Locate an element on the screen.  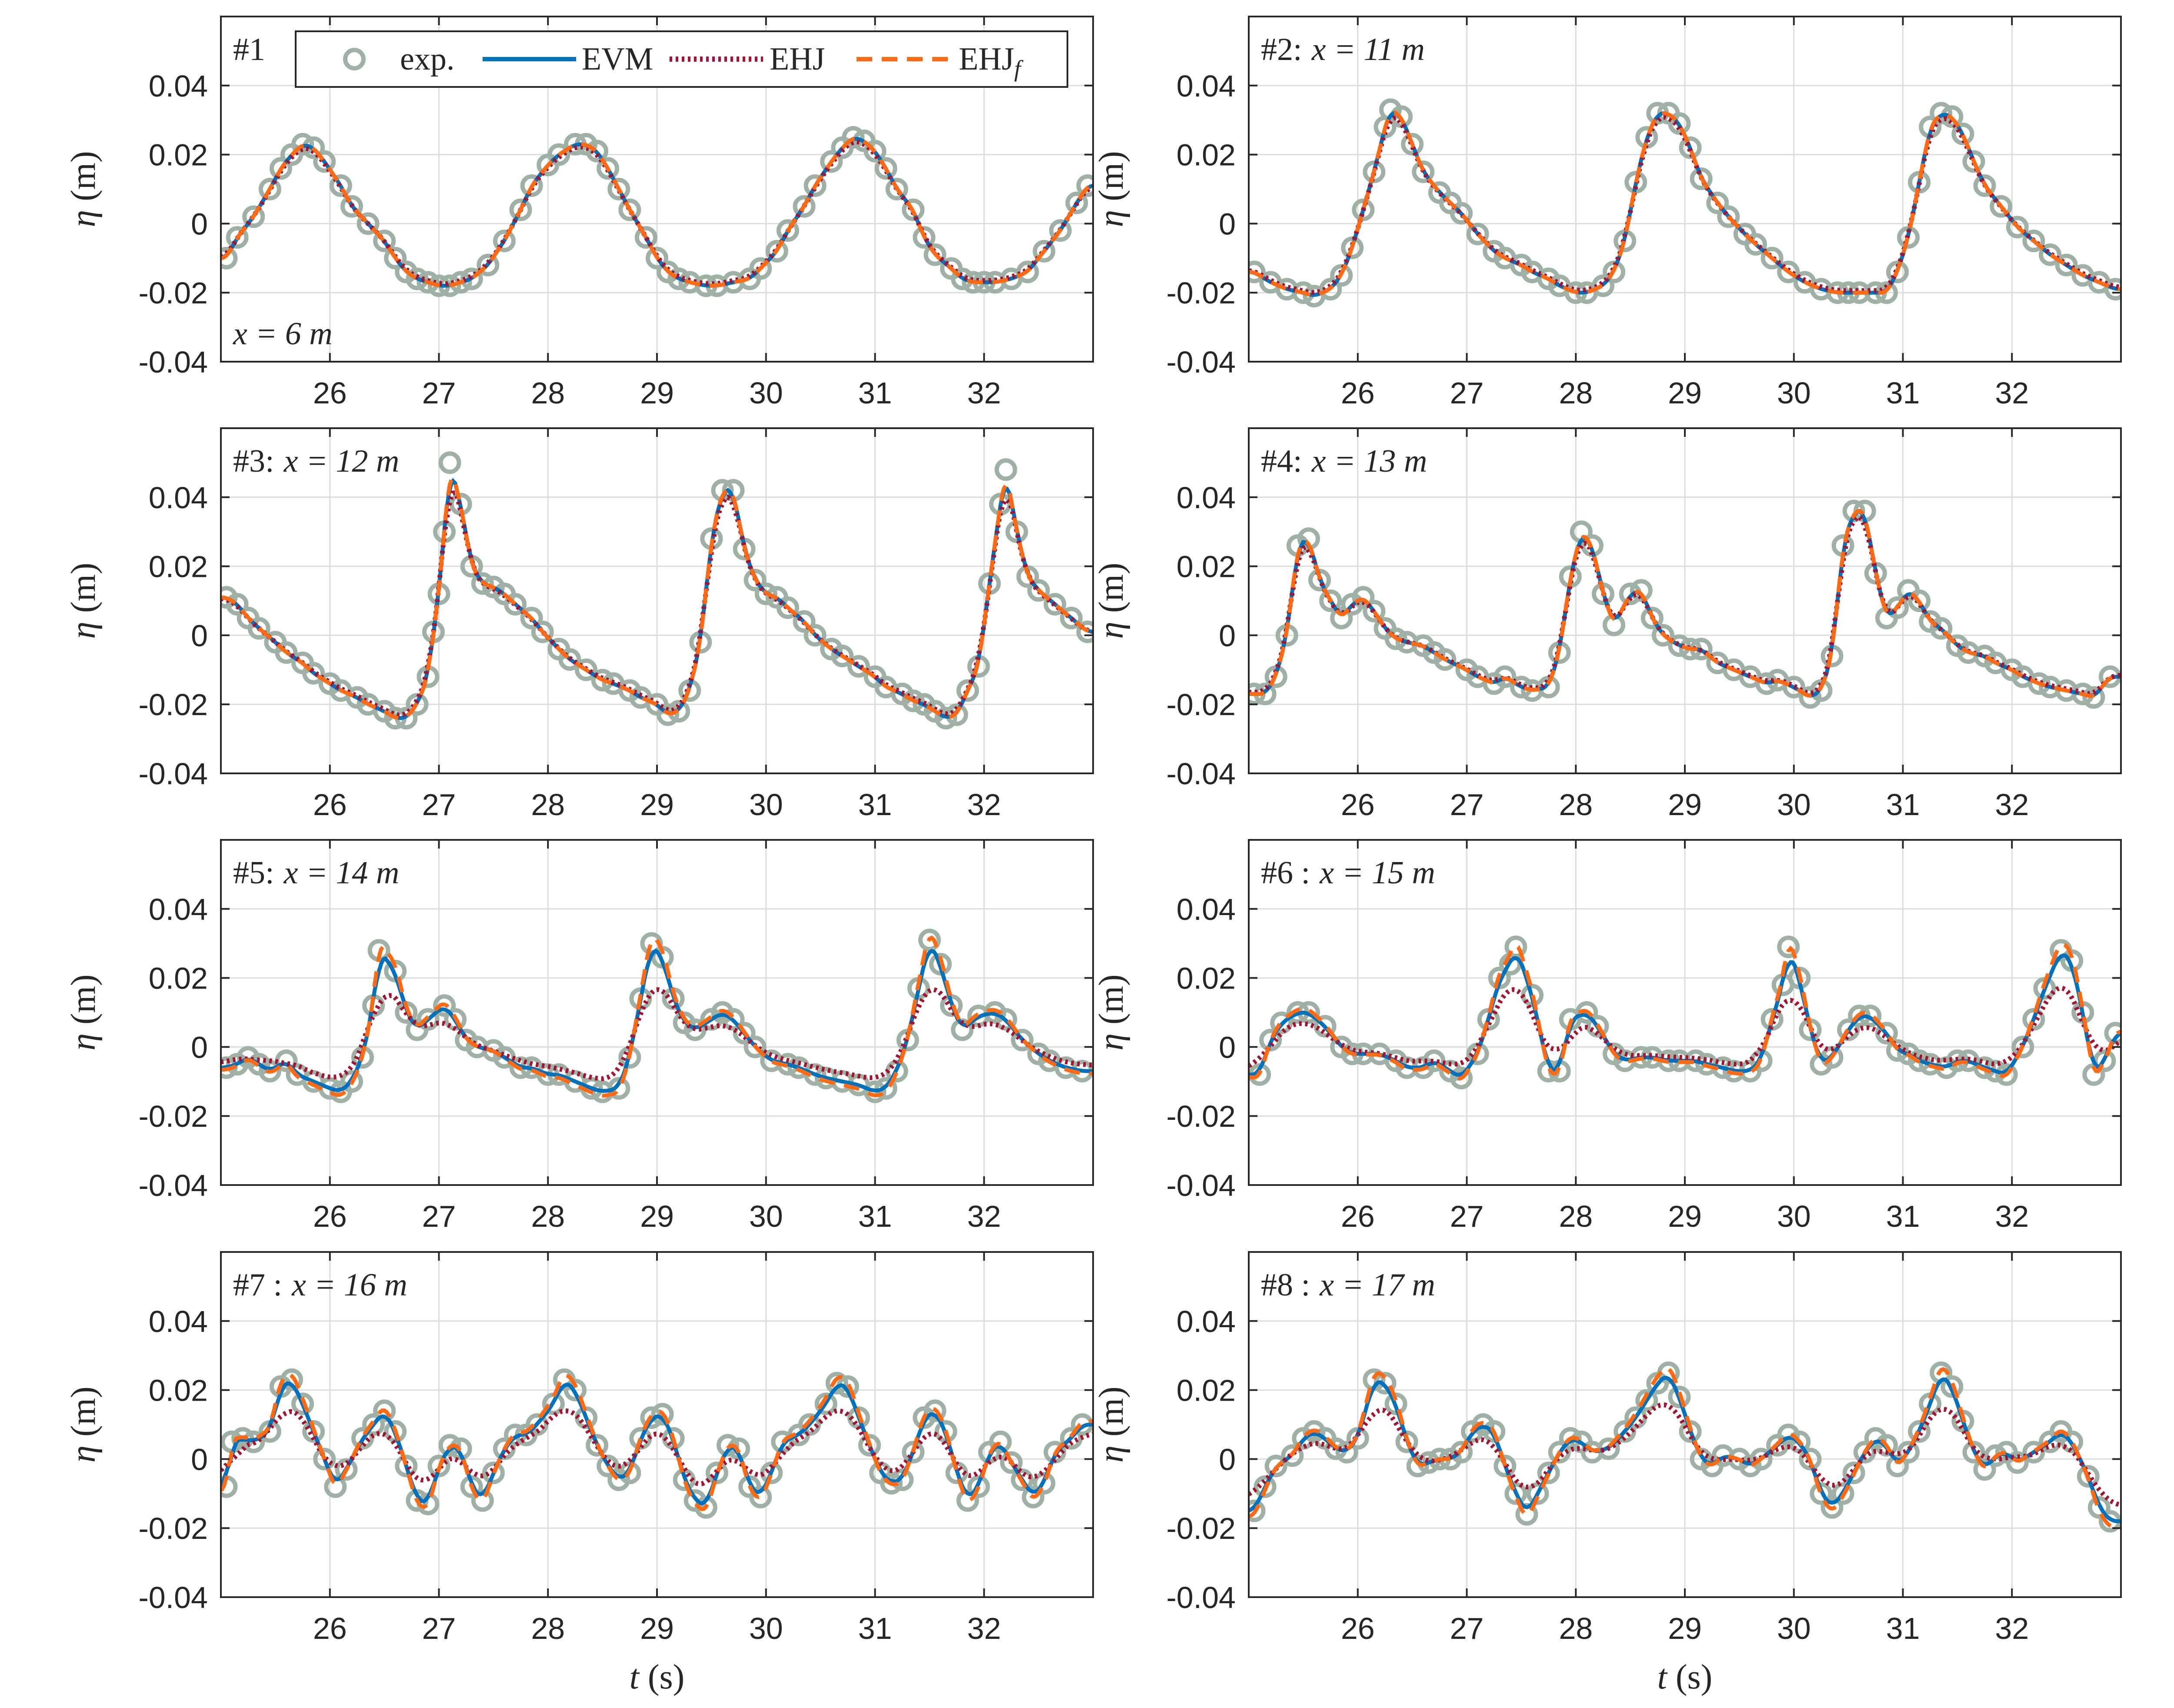
legend: exp. EVM EHJ EHJf is located at coordinates (681, 59).